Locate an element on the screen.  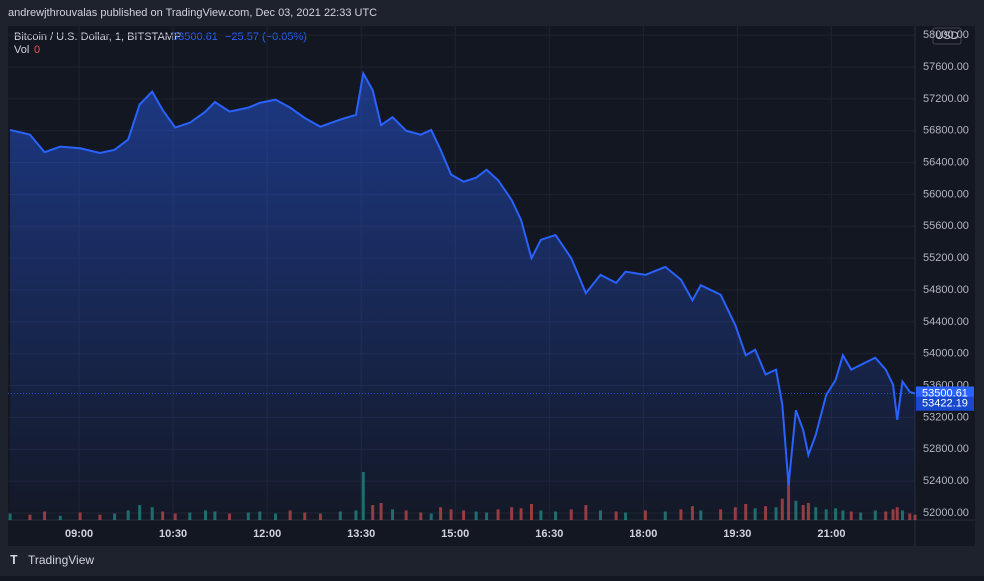
y-tick-label: 56400.00 is located at coordinates (946, 162).